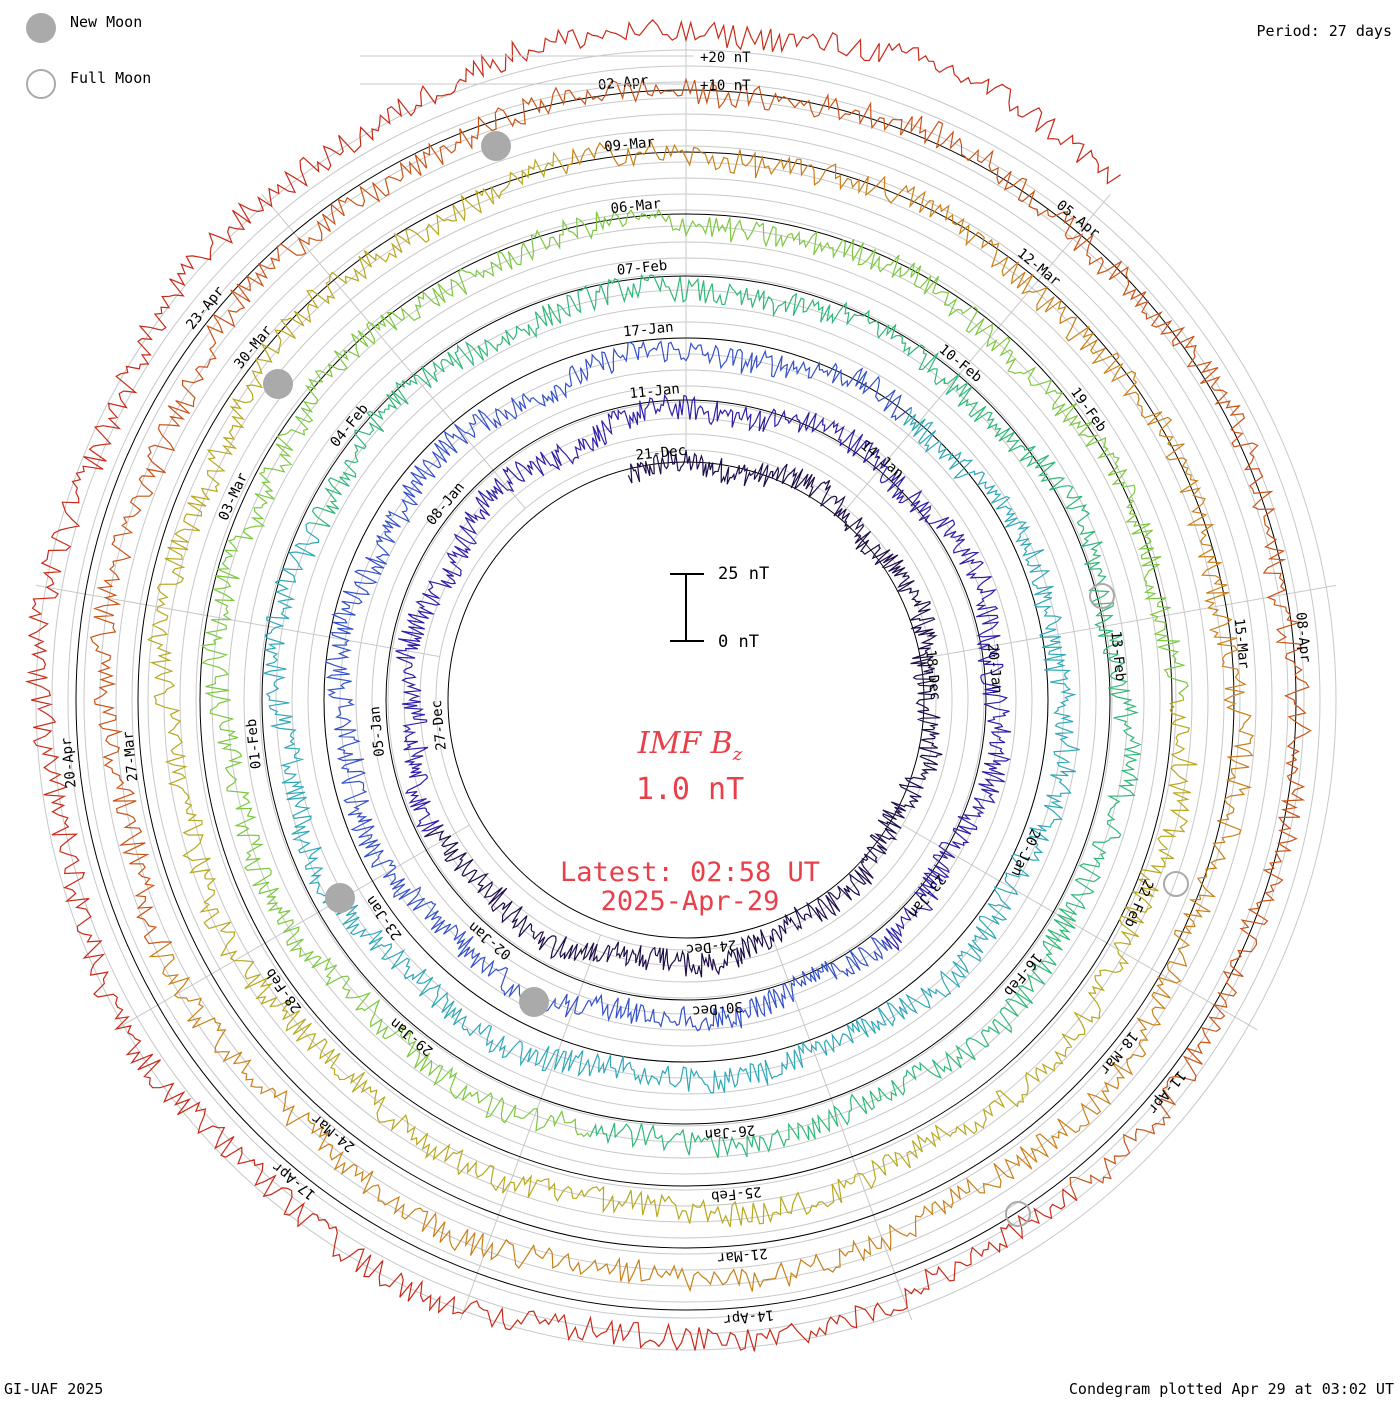 This screenshot has width=1400, height=1404. Describe the element at coordinates (1117, 656) in the screenshot. I see `date-label: 13-Feb` at that location.